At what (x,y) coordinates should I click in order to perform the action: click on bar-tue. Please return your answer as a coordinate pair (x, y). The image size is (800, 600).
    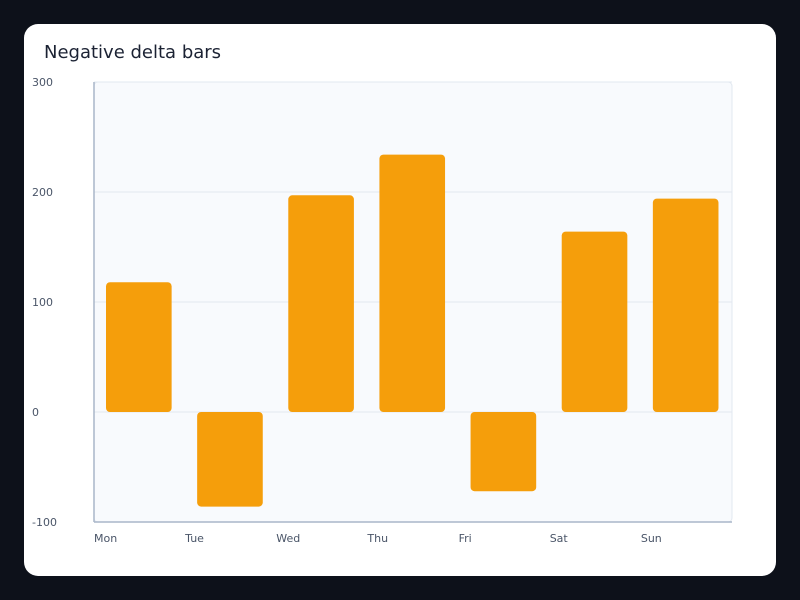
    Looking at the image, I should click on (230, 459).